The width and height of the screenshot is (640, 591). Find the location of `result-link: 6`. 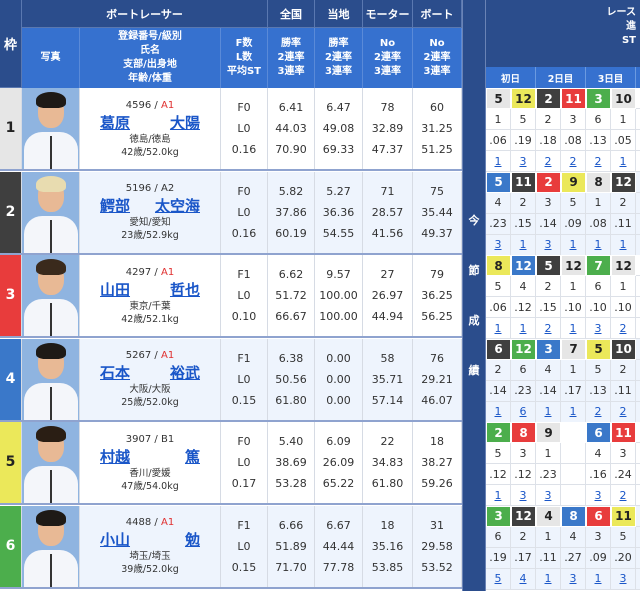

result-link: 6 is located at coordinates (523, 411).